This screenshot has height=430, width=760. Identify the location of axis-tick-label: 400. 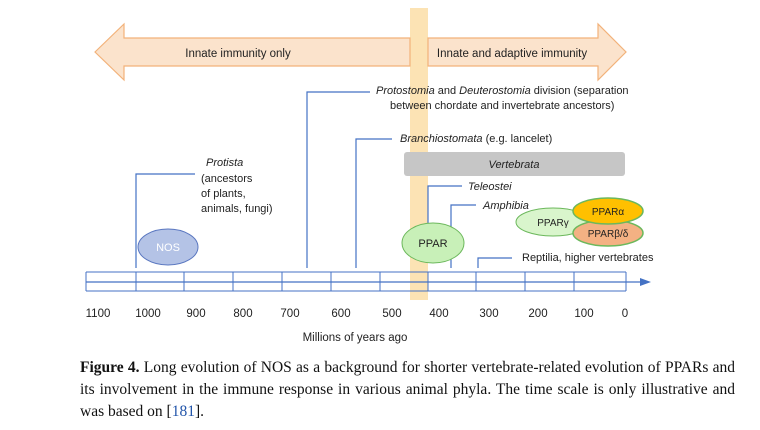
(438, 314).